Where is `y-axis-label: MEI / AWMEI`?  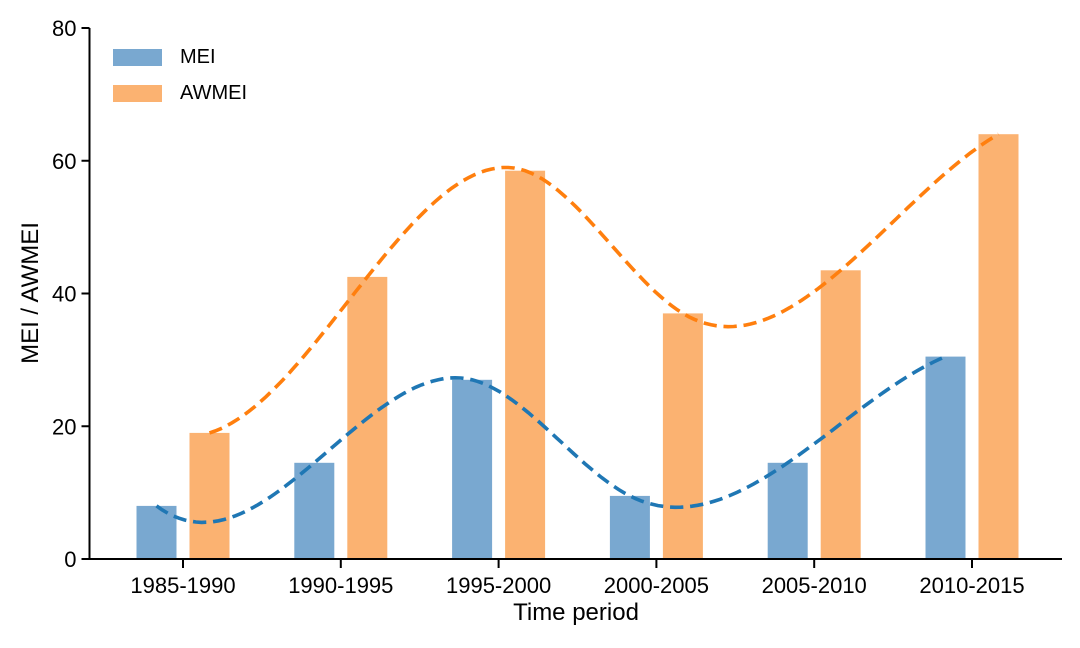 y-axis-label: MEI / AWMEI is located at coordinates (30, 293).